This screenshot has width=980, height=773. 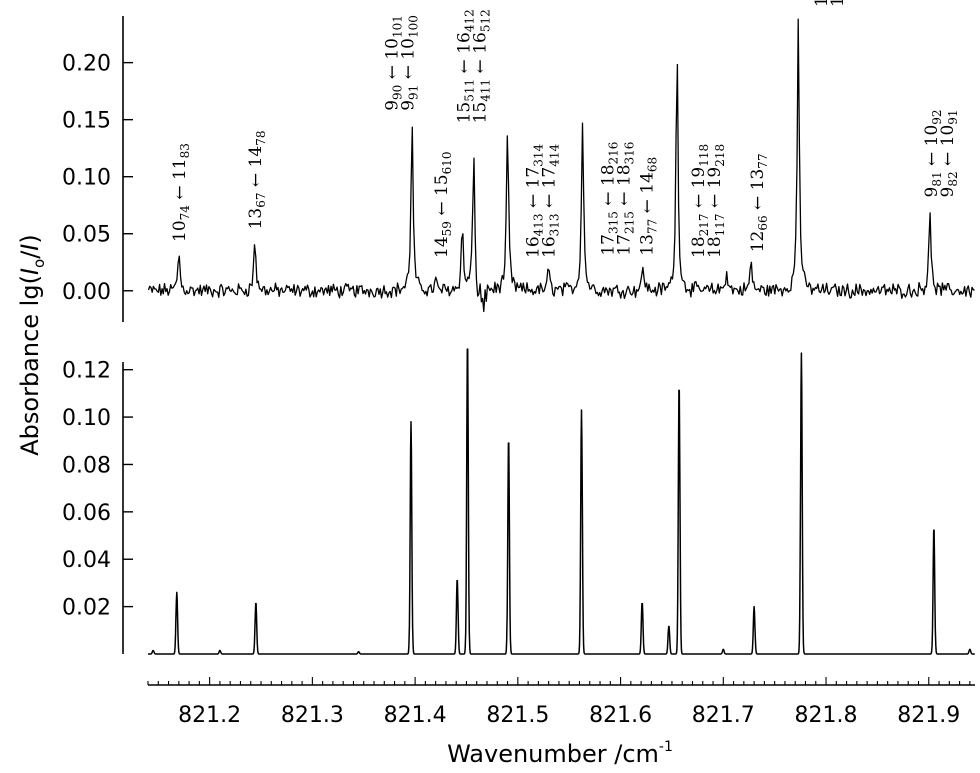 I want to click on top-y-tick-label: 0.00, so click(x=86, y=292).